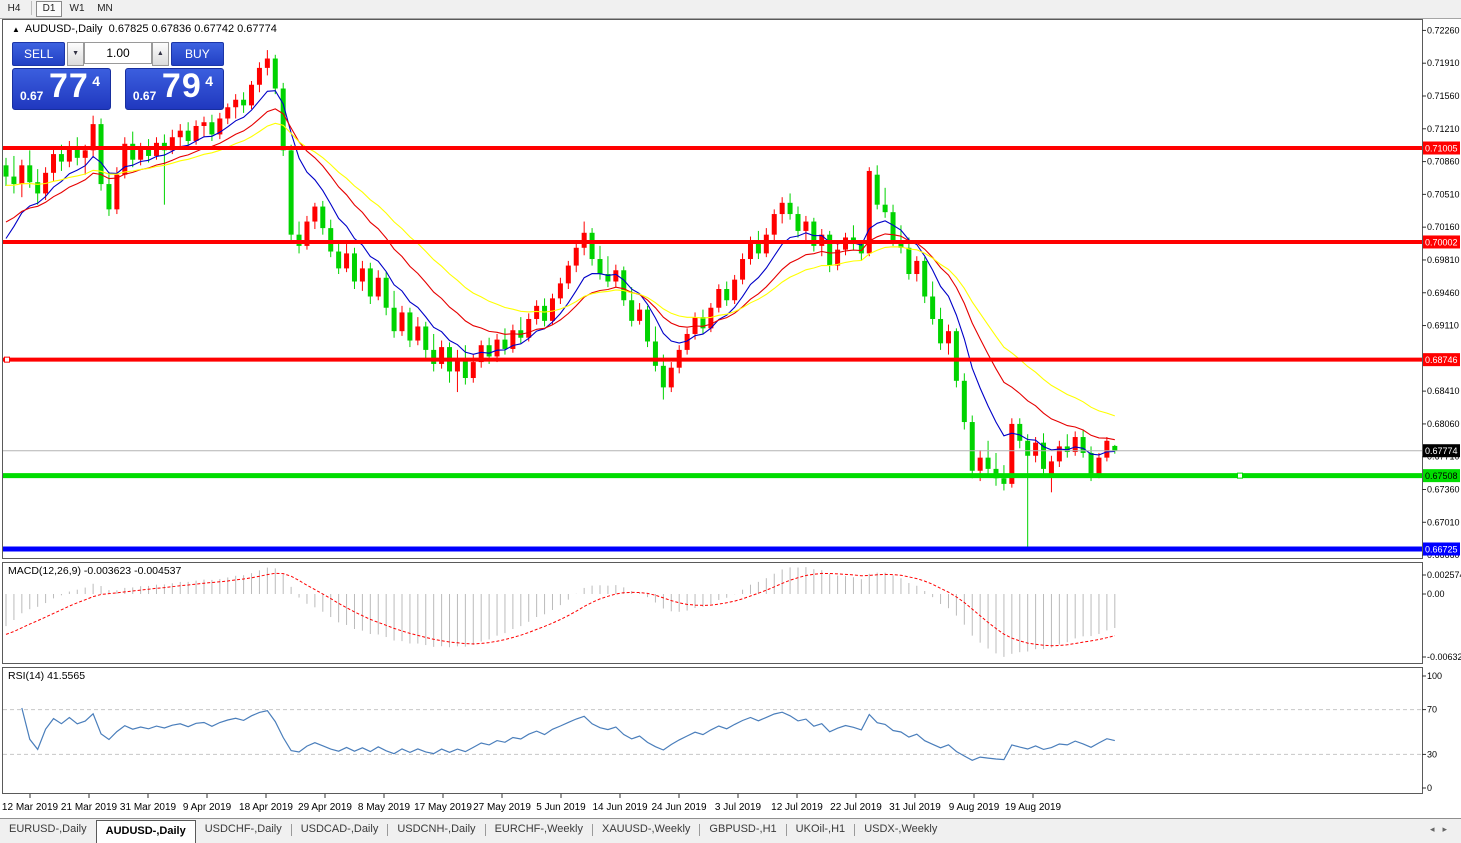 The height and width of the screenshot is (843, 1461). What do you see at coordinates (1434, 676) in the screenshot?
I see `svg-text: 100` at bounding box center [1434, 676].